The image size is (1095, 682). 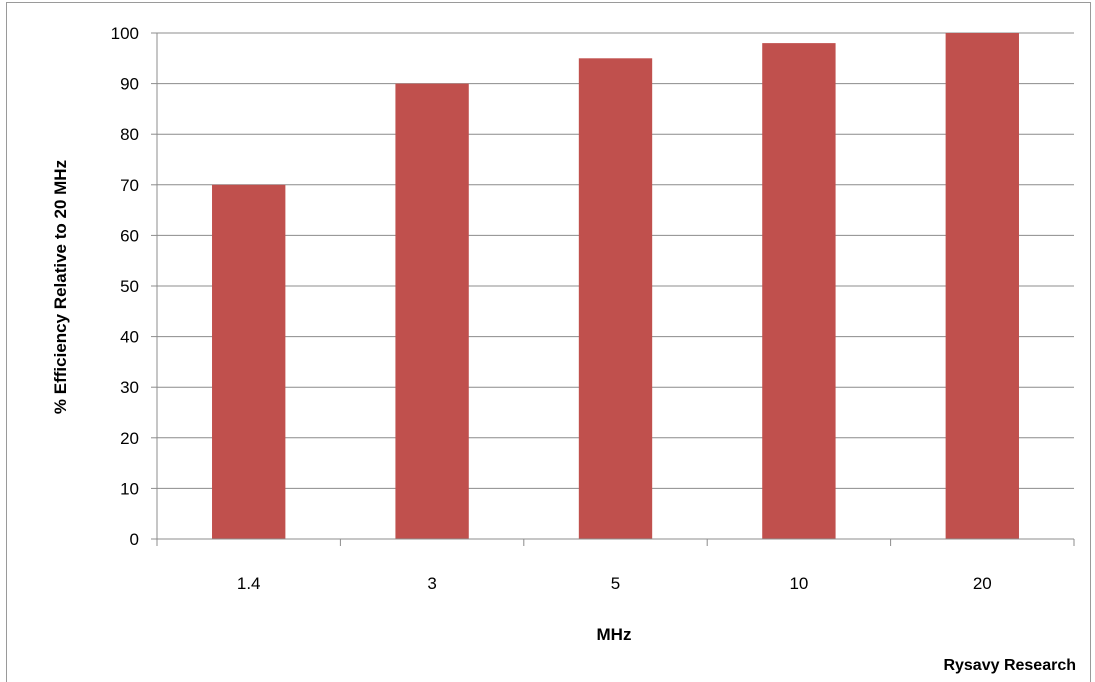 I want to click on x-tick-label: 20, so click(x=982, y=583).